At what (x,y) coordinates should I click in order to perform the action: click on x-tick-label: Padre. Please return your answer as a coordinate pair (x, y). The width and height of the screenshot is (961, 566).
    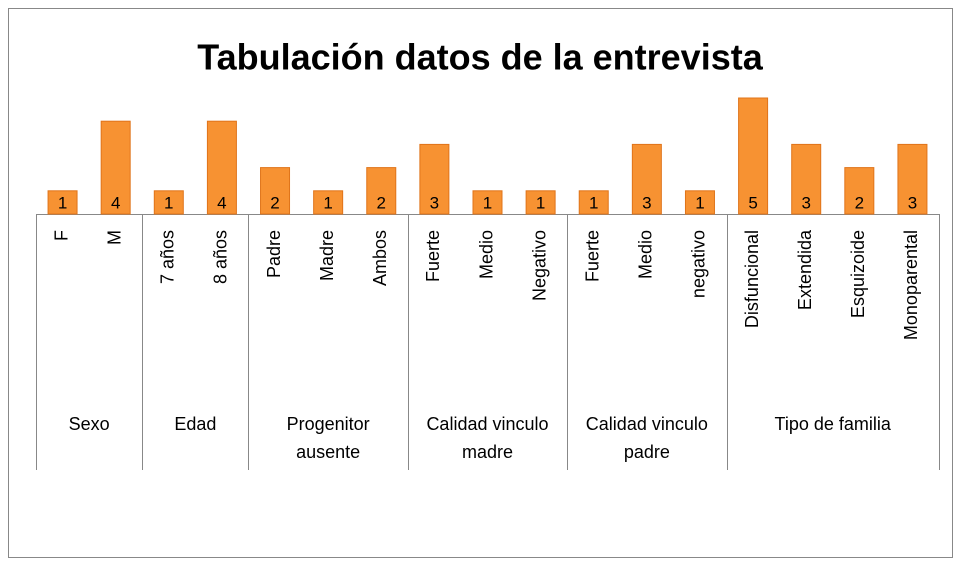
    Looking at the image, I should click on (274, 254).